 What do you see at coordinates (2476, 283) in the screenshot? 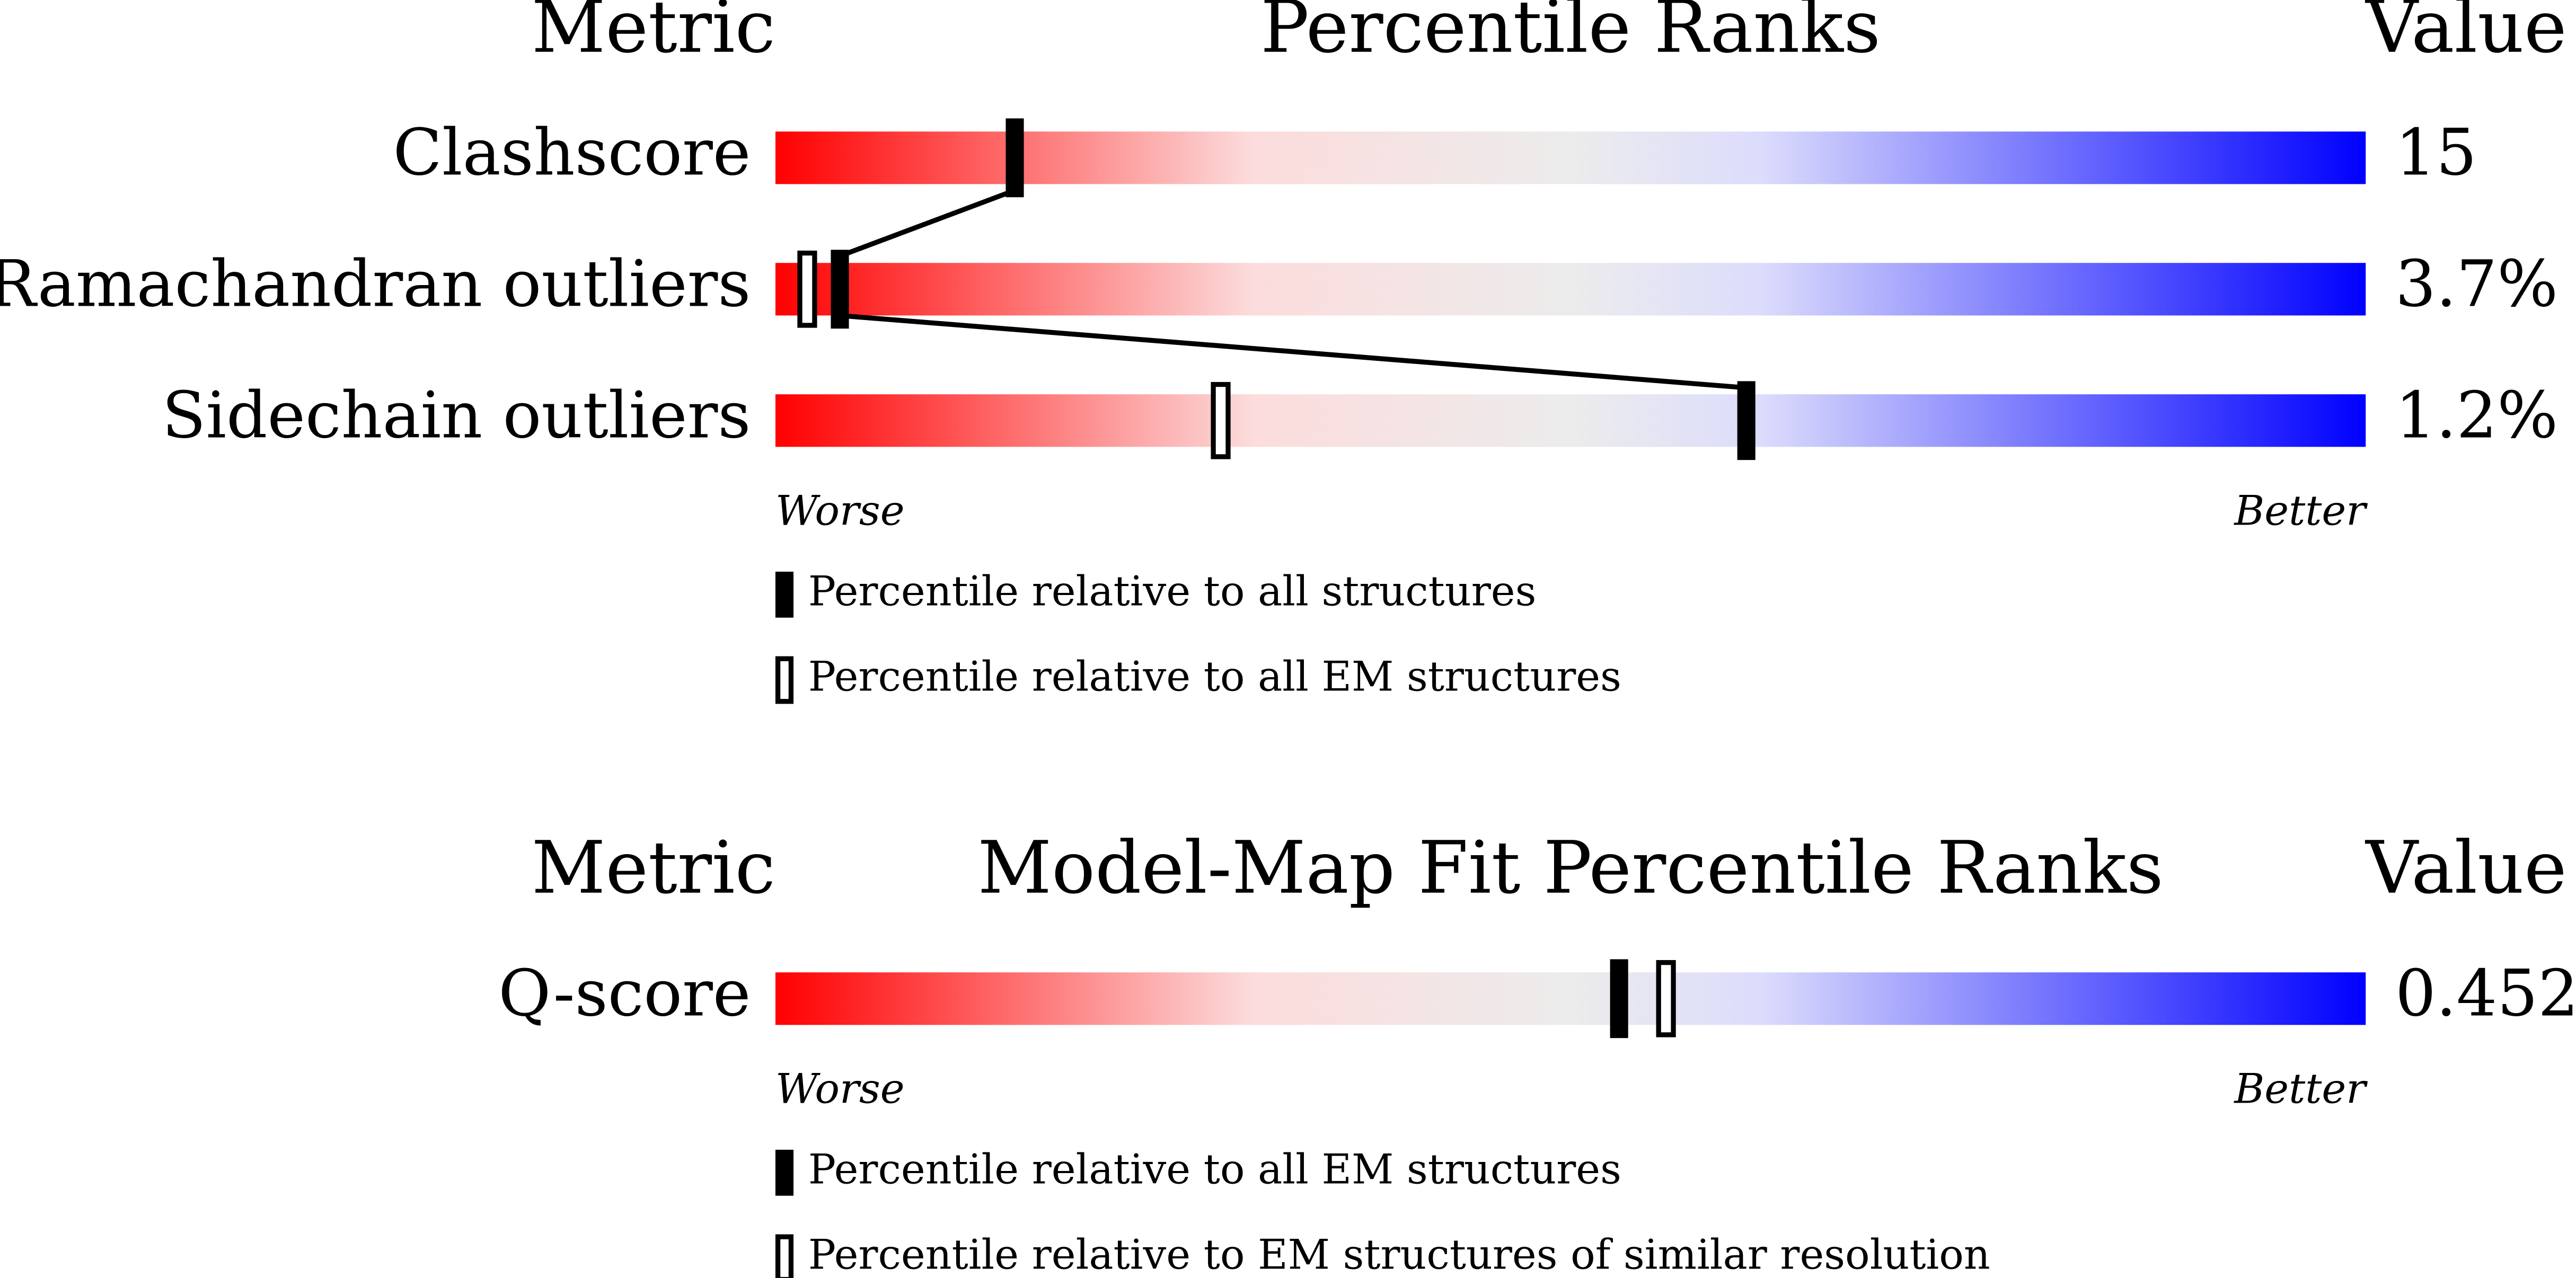
I see `metric-value: 3.7%` at bounding box center [2476, 283].